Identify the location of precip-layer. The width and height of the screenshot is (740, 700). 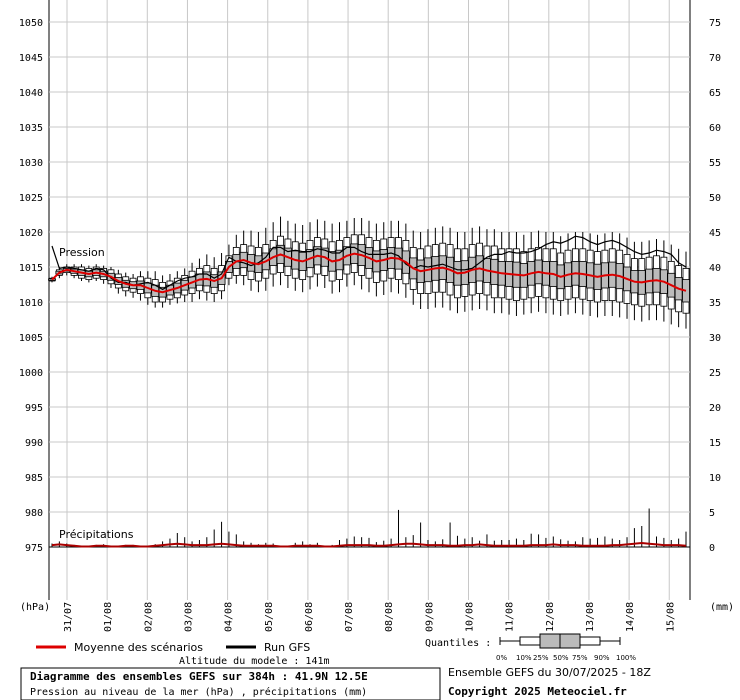
(369, 528).